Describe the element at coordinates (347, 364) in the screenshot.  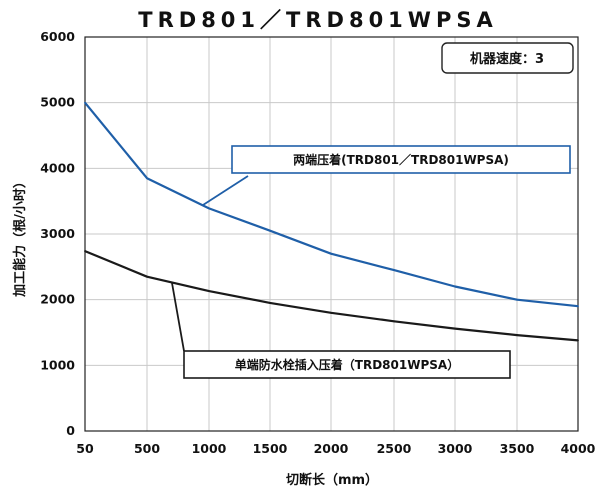
I see `series-2-label: 单端防水栓插入压着（TRD801WPSA）` at that location.